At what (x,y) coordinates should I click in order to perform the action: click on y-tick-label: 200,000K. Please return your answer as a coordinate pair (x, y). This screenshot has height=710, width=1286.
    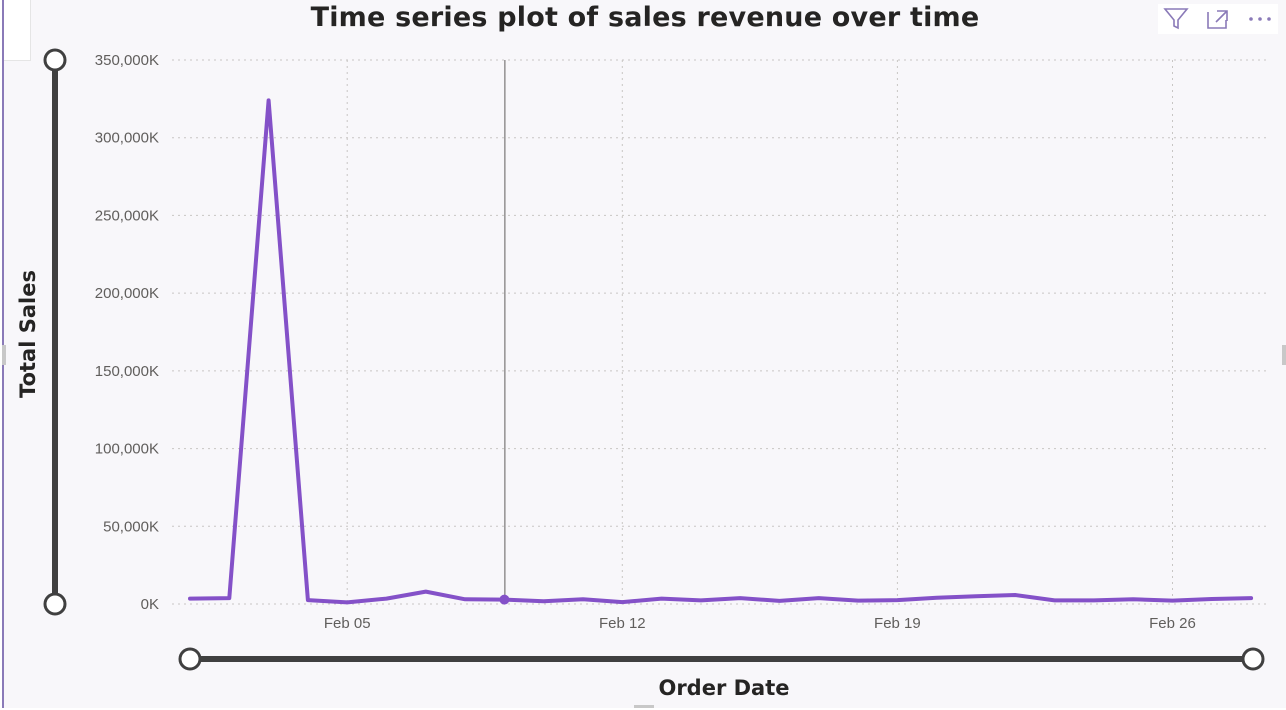
    Looking at the image, I should click on (127, 293).